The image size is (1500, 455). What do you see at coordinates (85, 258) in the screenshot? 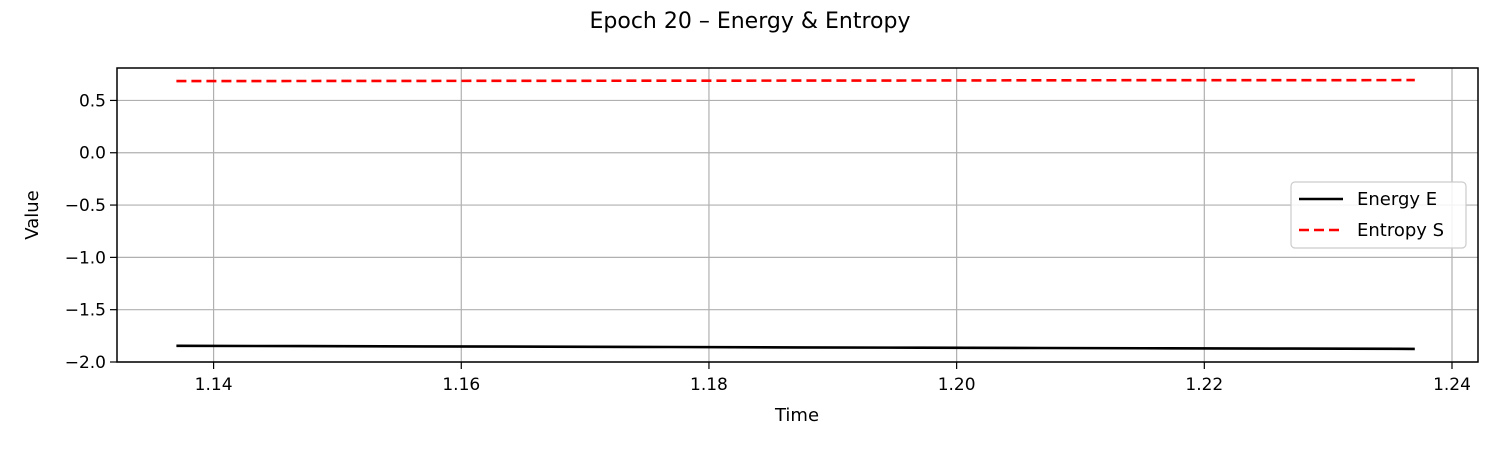
I see `y-tick-label: −1.0` at bounding box center [85, 258].